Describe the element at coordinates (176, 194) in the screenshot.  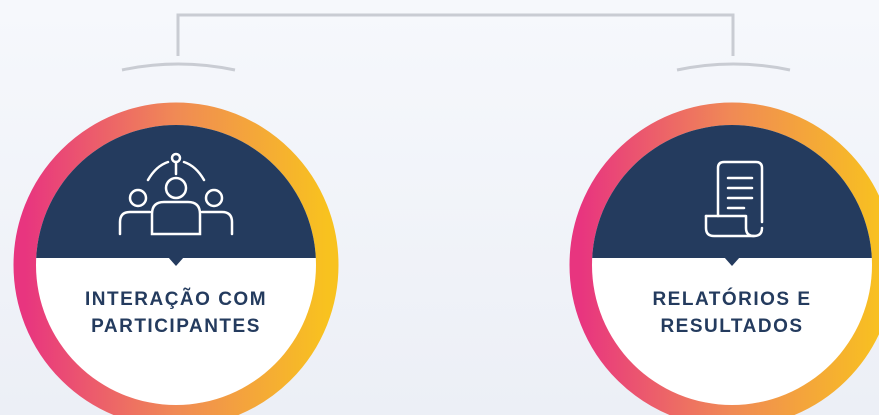
I see `icon-people` at that location.